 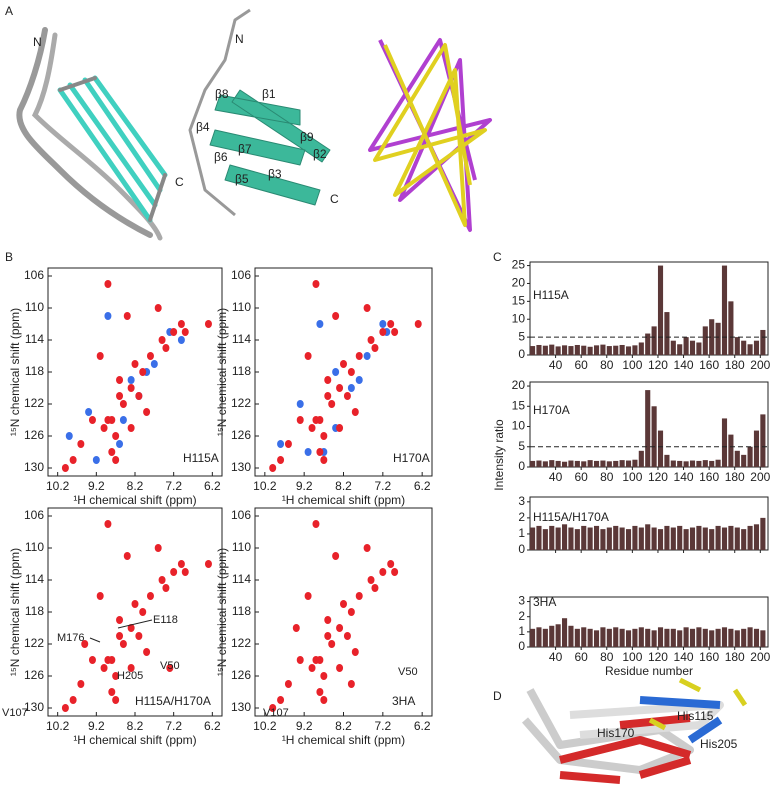 I want to click on y-tick-label: 25, so click(x=519, y=265).